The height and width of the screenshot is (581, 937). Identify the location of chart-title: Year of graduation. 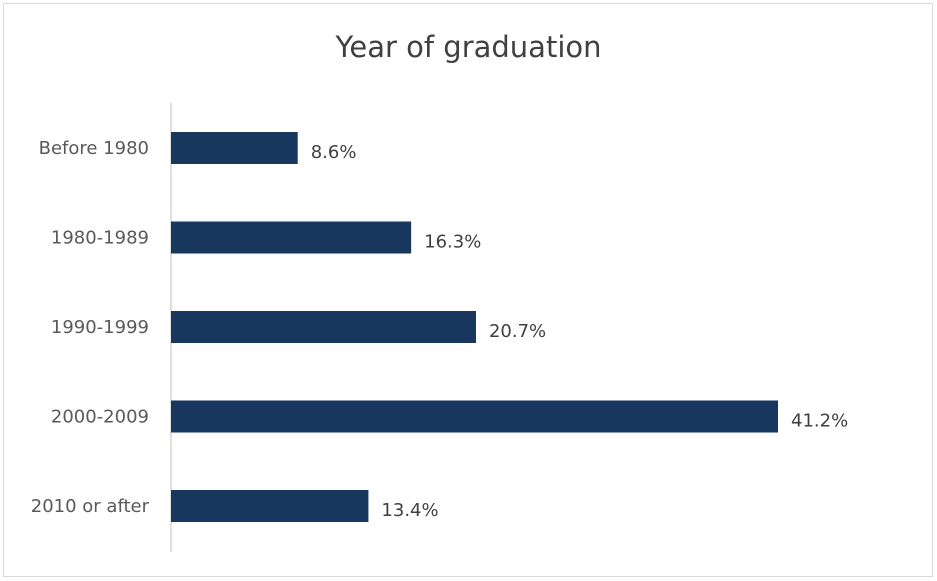
(468, 47).